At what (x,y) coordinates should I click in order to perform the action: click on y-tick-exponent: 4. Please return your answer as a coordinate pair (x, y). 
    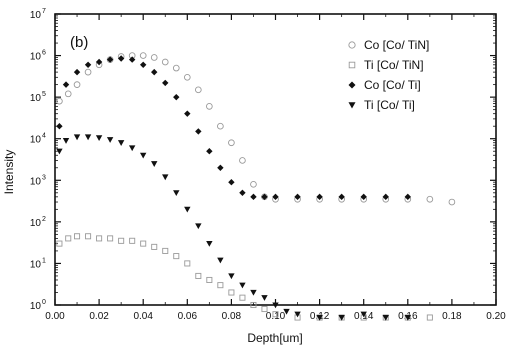
    Looking at the image, I should click on (44, 136).